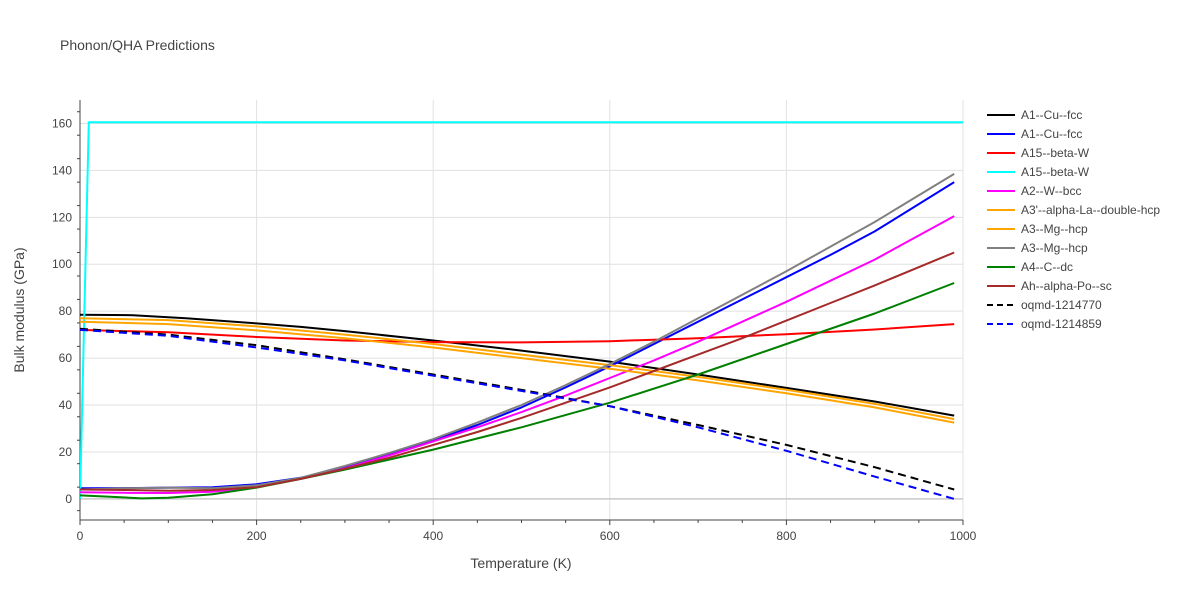 This screenshot has height=600, width=1200. I want to click on legend-label: oqmd-1214859, so click(1061, 324).